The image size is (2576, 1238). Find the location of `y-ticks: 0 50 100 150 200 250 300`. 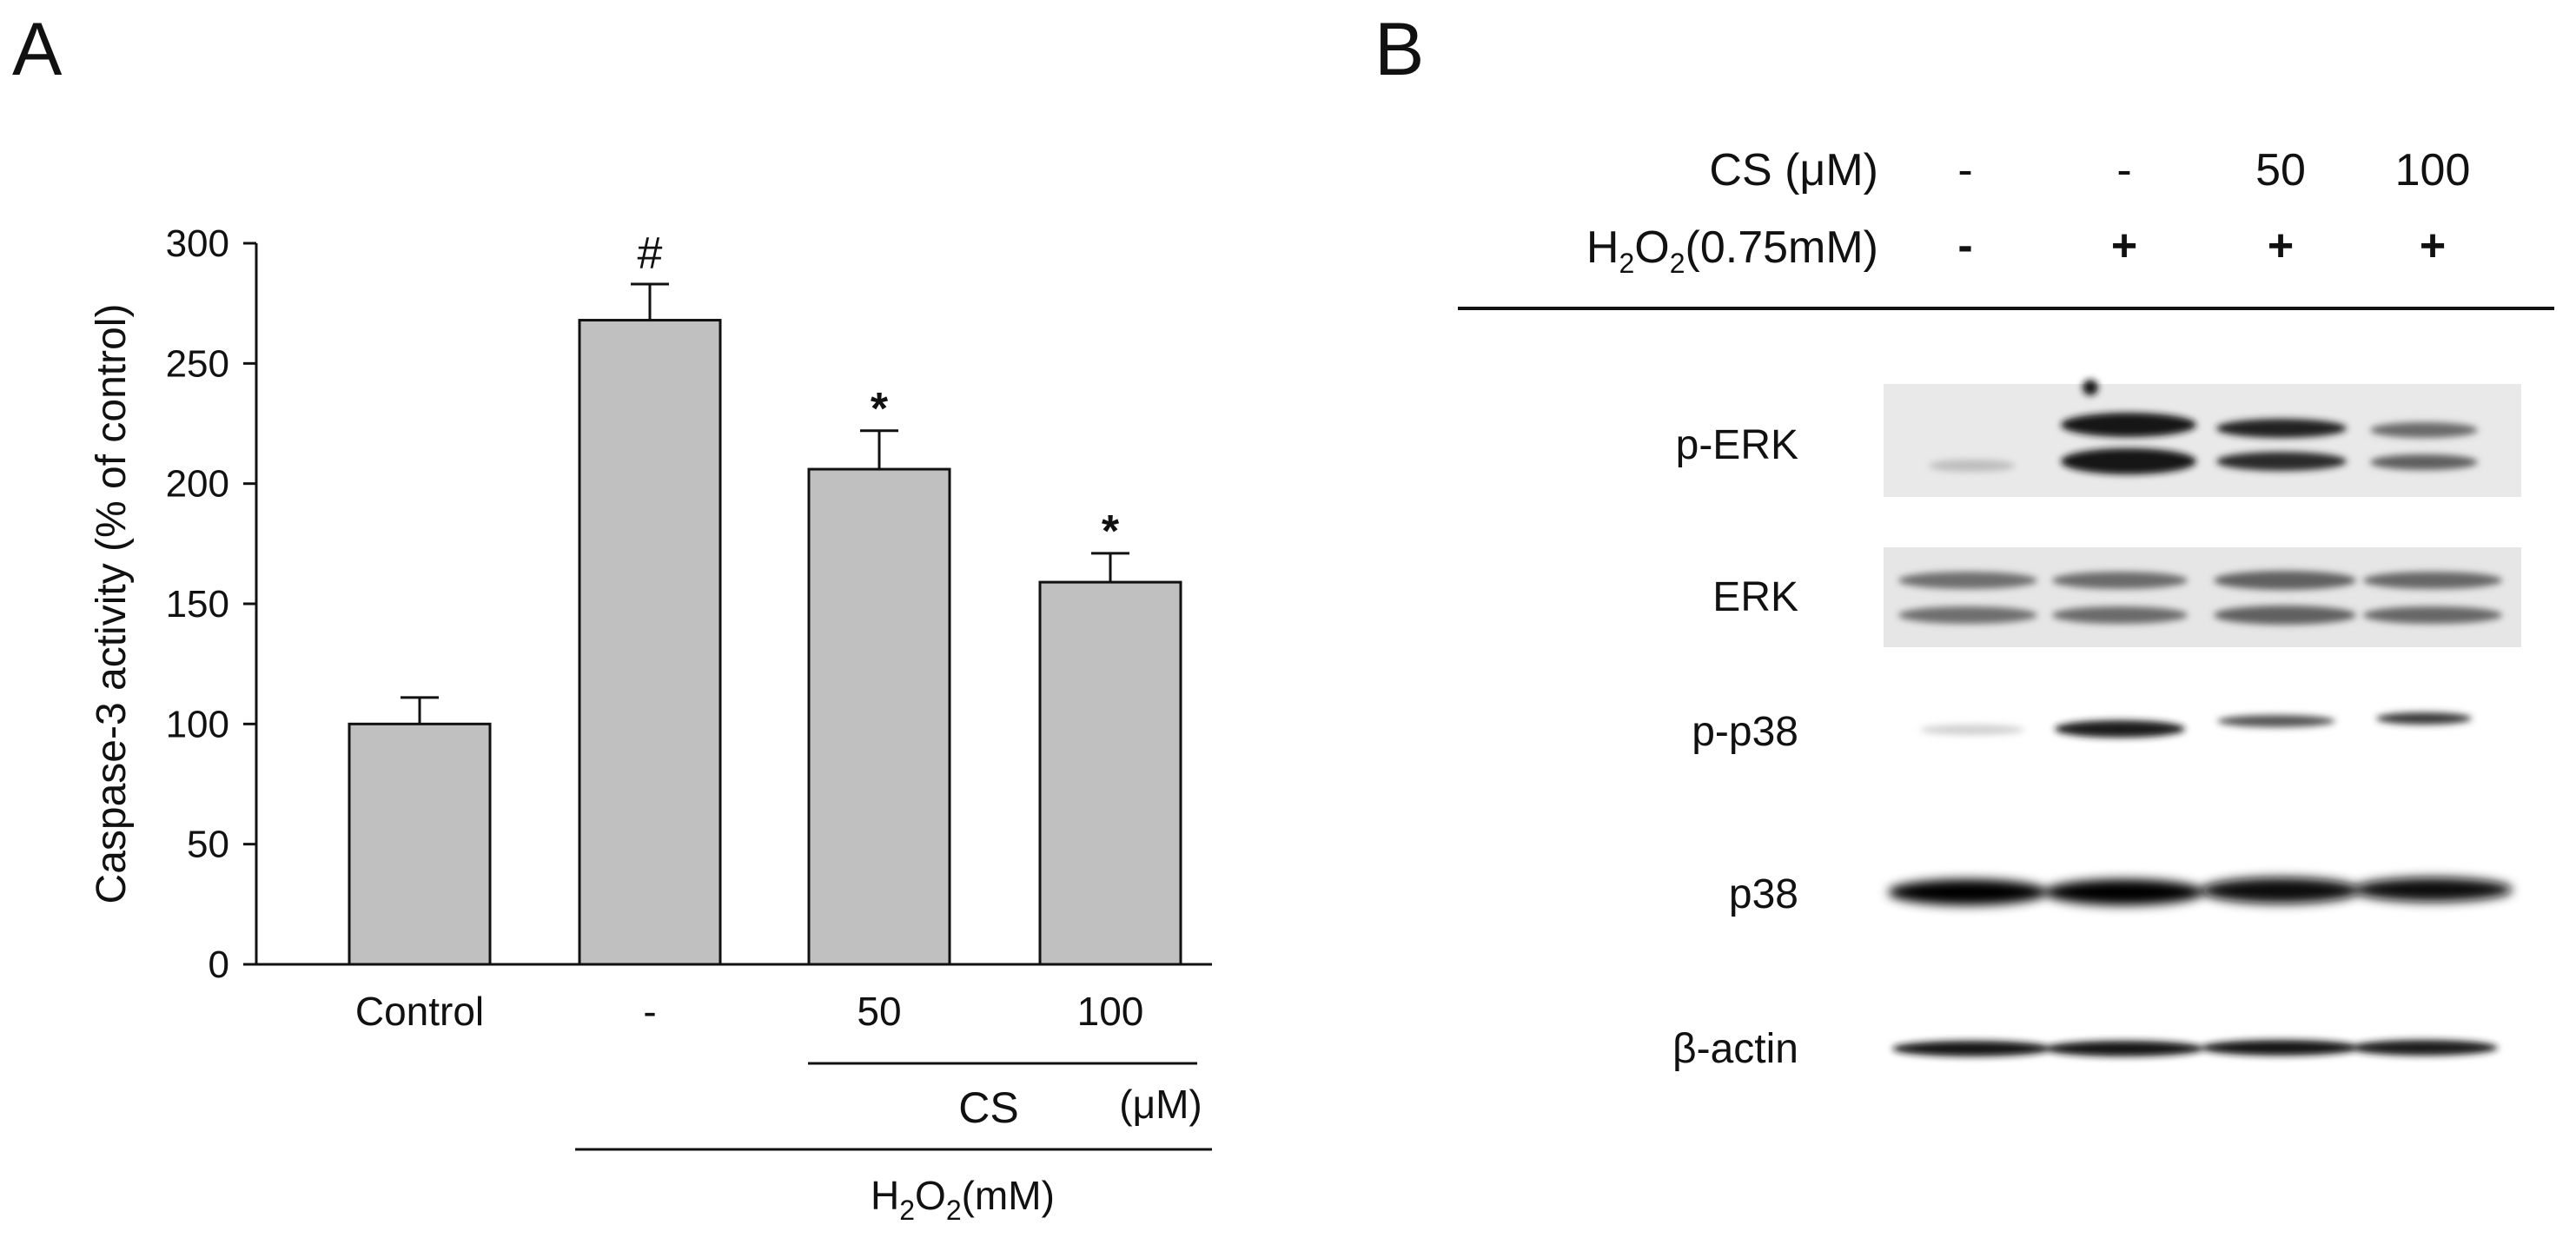

y-ticks: 0 50 100 150 200 250 300 is located at coordinates (211, 604).